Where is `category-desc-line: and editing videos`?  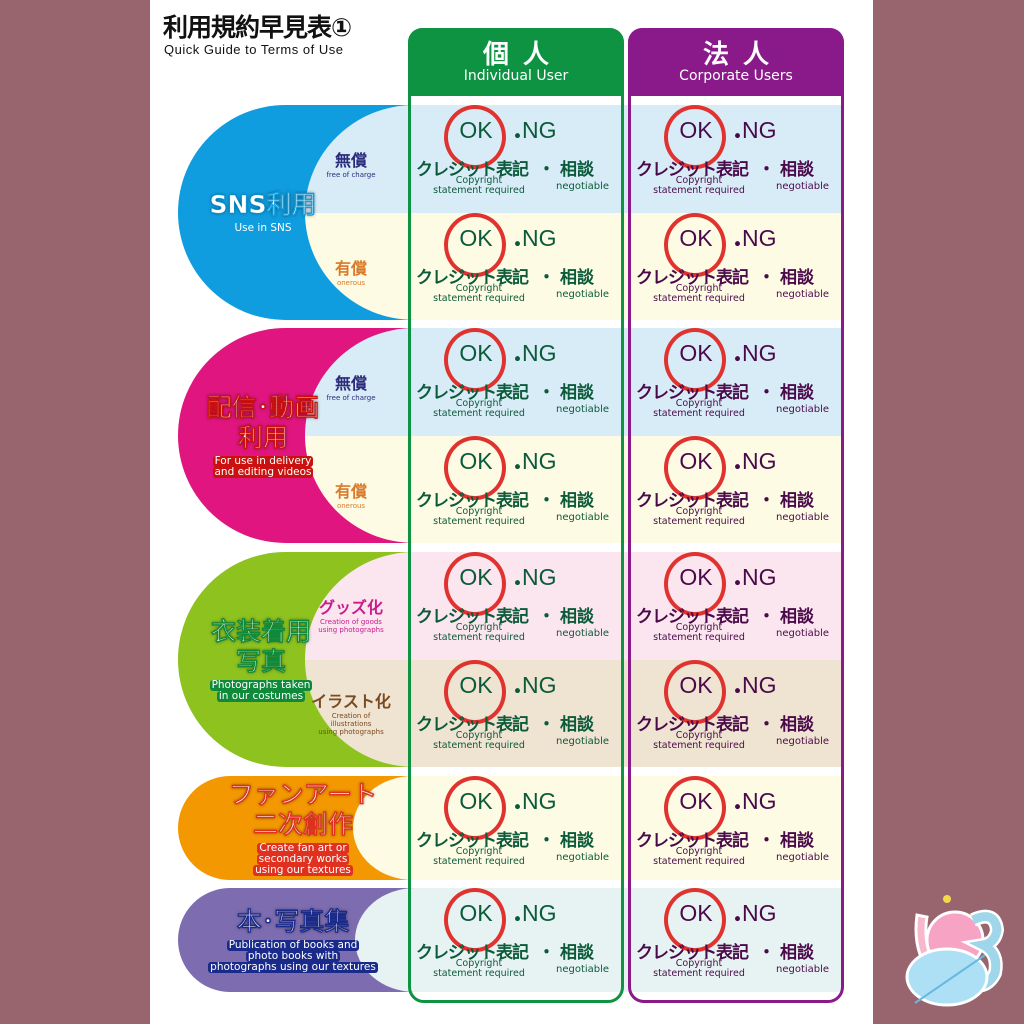
category-desc-line: and editing videos is located at coordinates (263, 471).